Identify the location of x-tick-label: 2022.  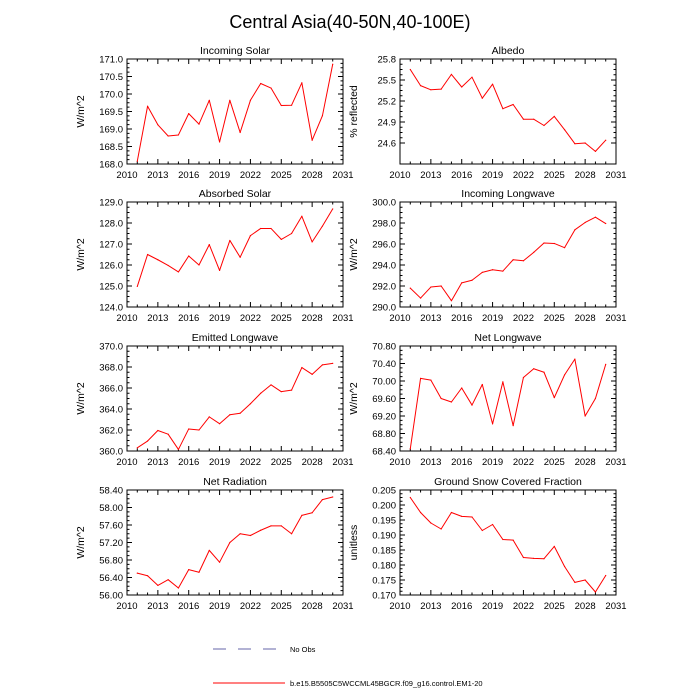
(523, 318).